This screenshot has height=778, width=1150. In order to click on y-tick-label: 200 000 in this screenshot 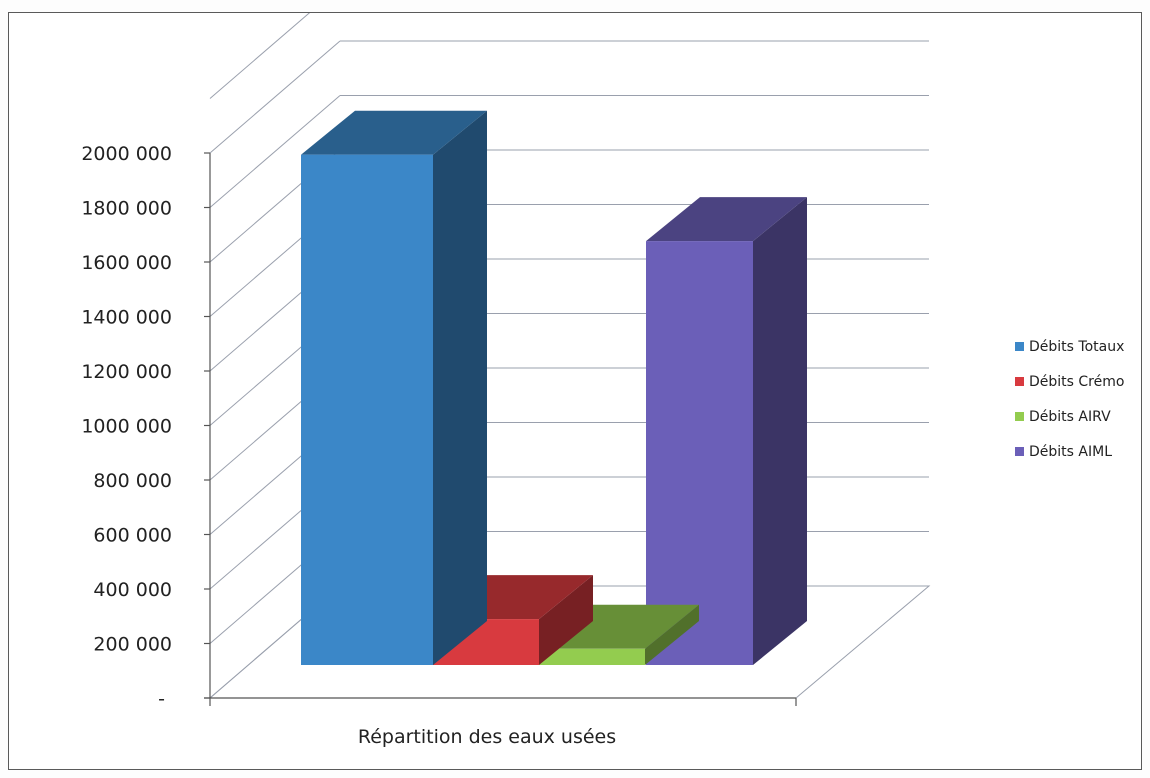, I will do `click(132, 645)`.